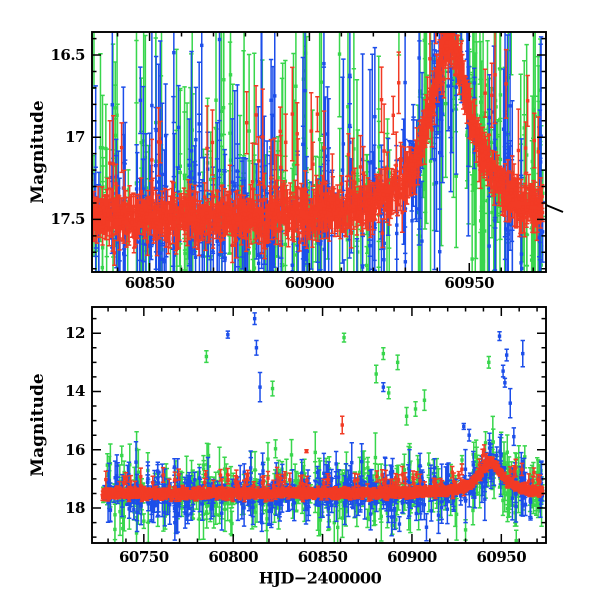 The height and width of the screenshot is (600, 600). I want to click on x-tick-label-bottom: 60800, so click(233, 557).